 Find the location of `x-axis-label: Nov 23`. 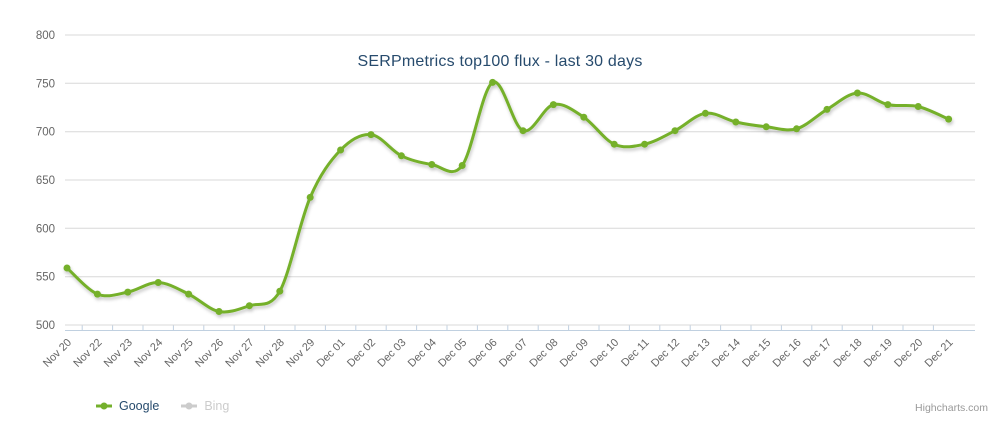

x-axis-label: Nov 23 is located at coordinates (118, 353).